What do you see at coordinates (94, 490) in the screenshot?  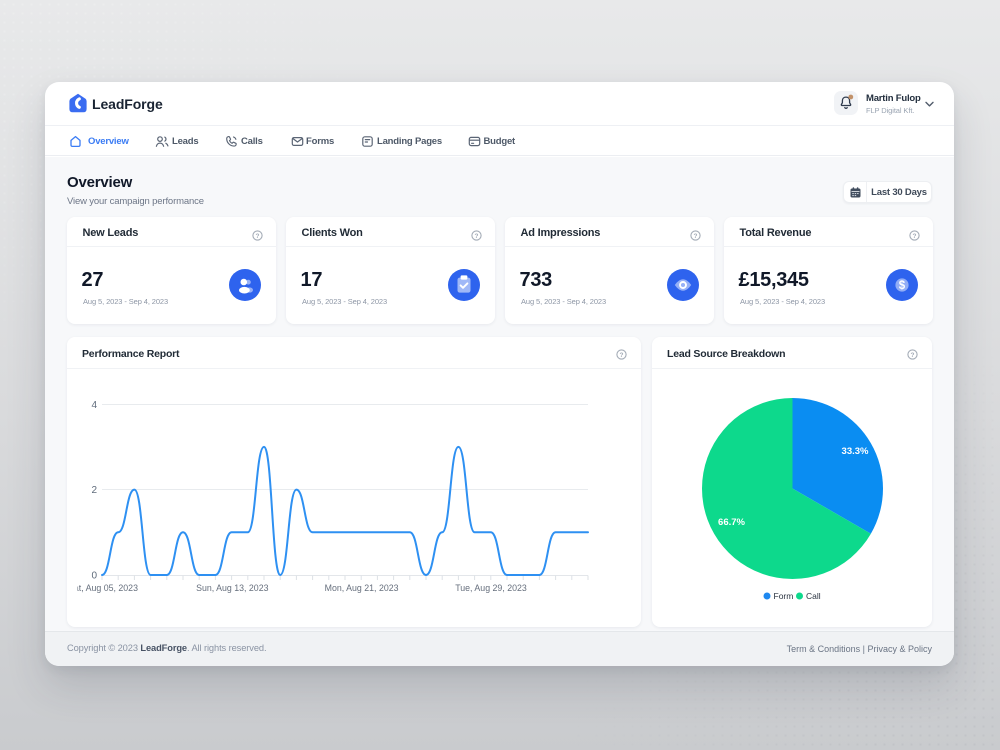 I see `svg-text: 2` at bounding box center [94, 490].